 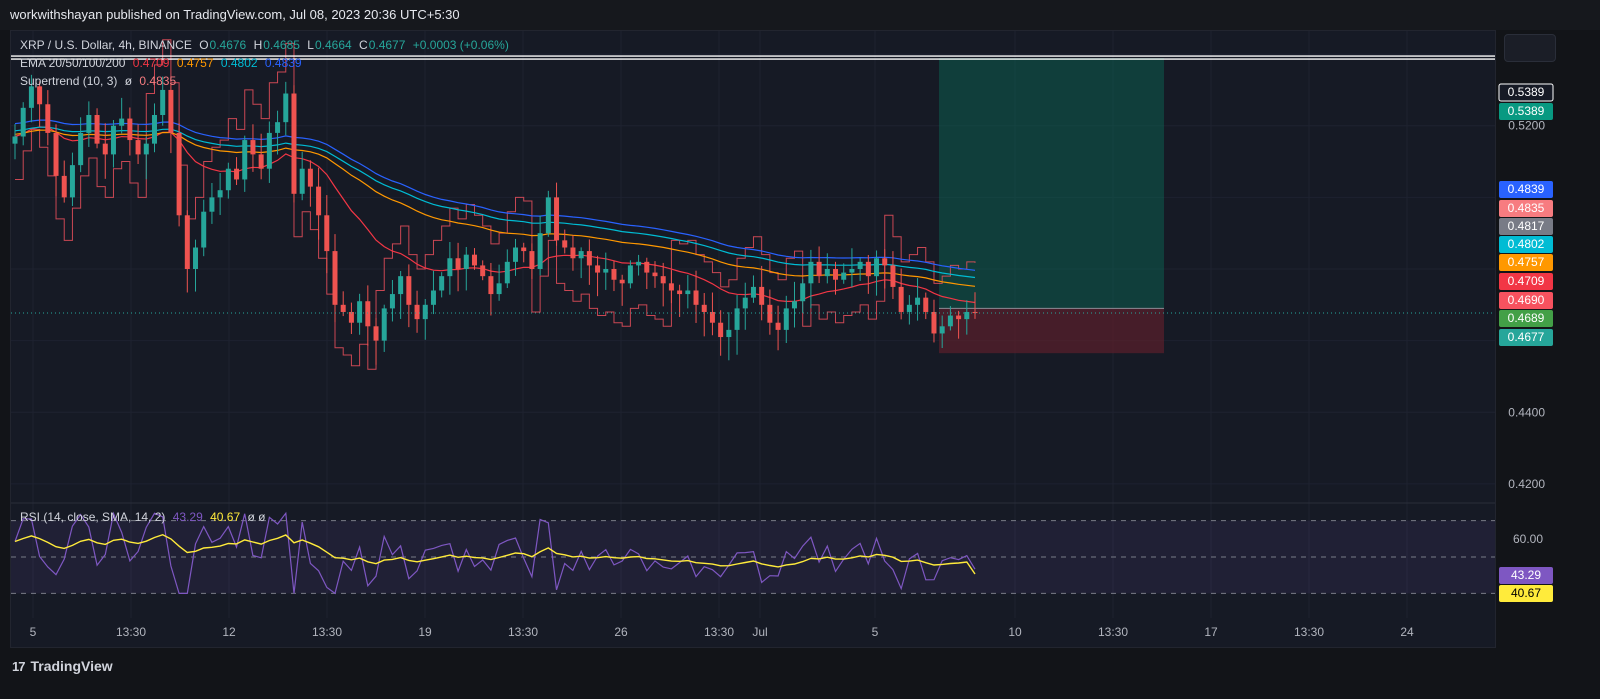 What do you see at coordinates (106, 45) in the screenshot?
I see `symbol-title: XRP / U.S. Dollar, 4h, BINANCE` at bounding box center [106, 45].